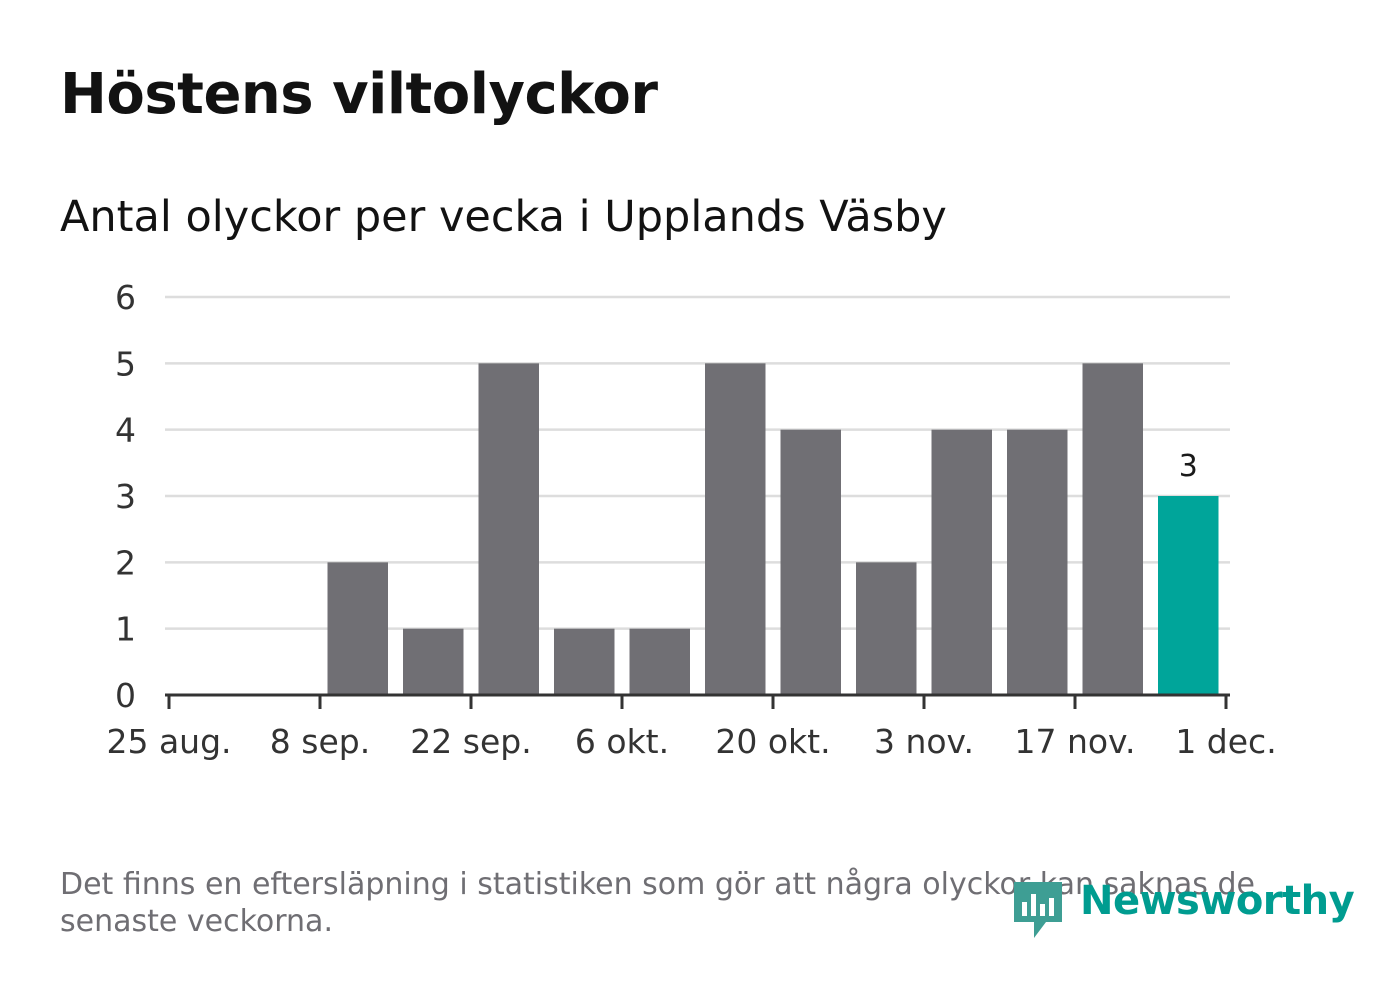 Image resolution: width=1382 pixels, height=999 pixels. I want to click on newsworthy-logo-text: Newsworthy, so click(1217, 901).